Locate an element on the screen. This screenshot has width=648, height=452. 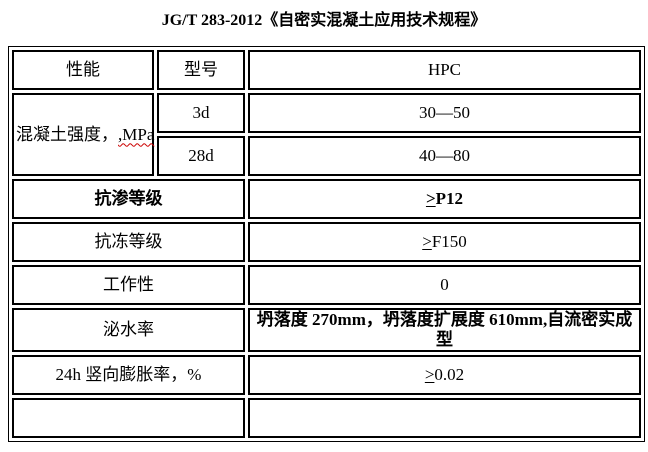
table-row-header: 性能 型号 HPC is located at coordinates (326, 70).